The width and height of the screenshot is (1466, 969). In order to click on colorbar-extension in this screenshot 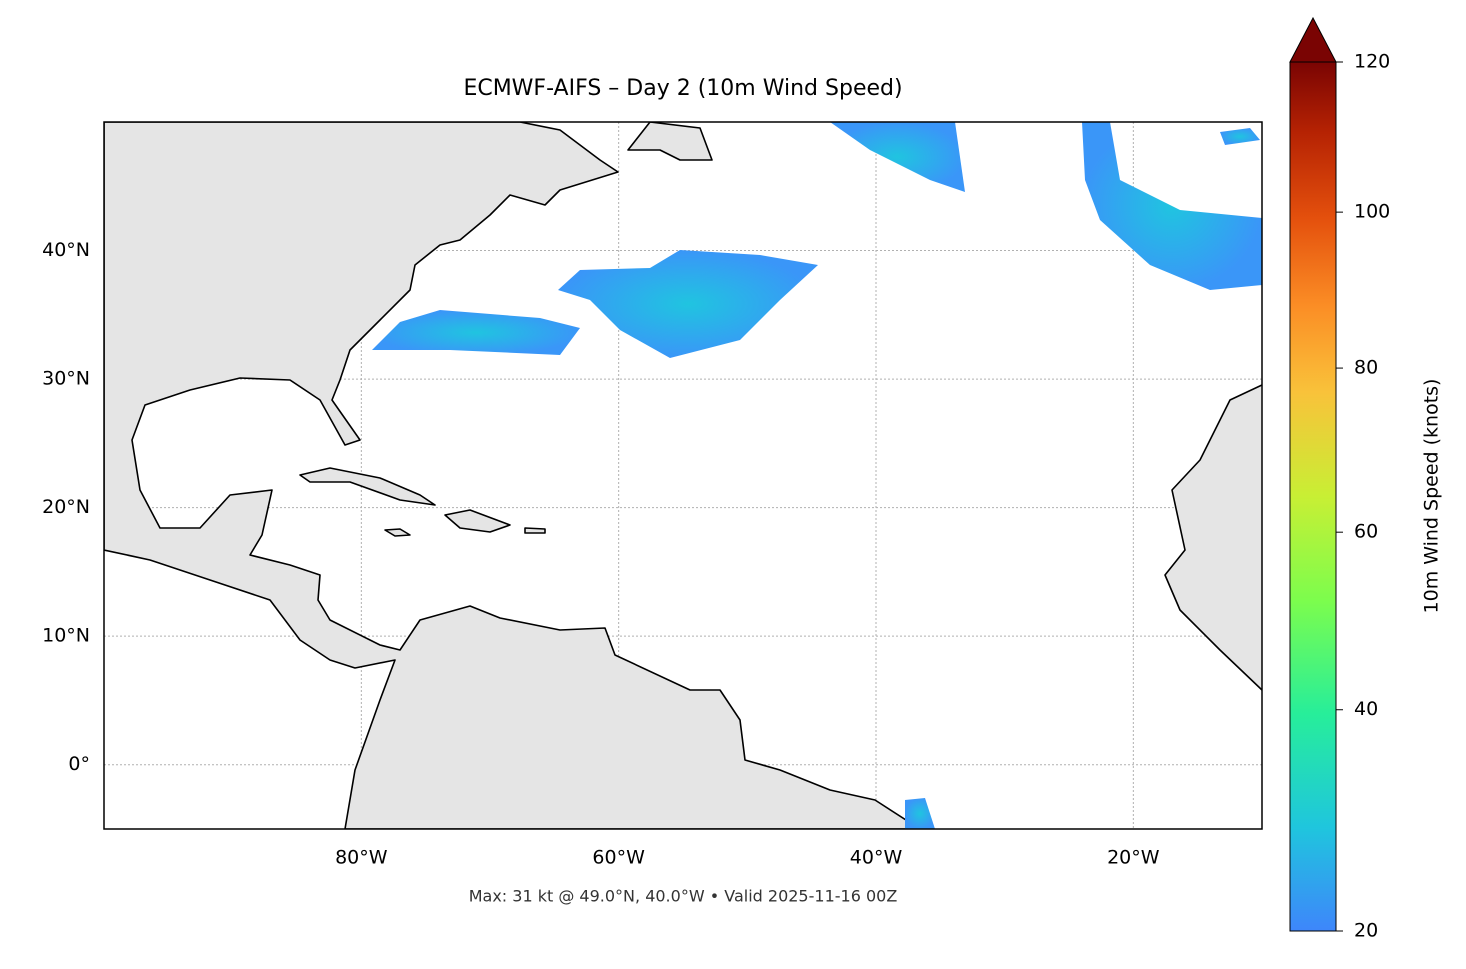, I will do `click(1313, 39)`.